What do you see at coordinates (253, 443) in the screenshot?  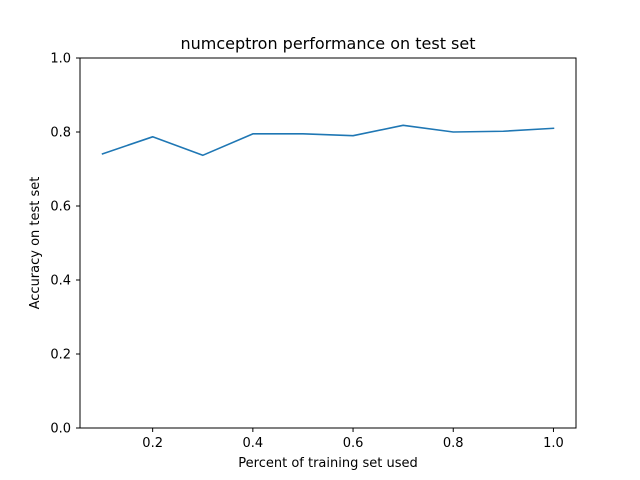 I see `x-tick-label: 0.4` at bounding box center [253, 443].